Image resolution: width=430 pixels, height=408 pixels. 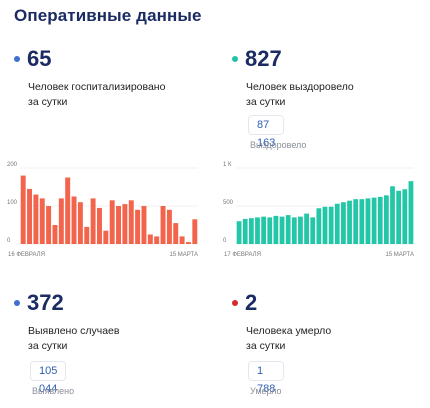 I want to click on recovered-desc-line2: за сутки, so click(x=266, y=102).